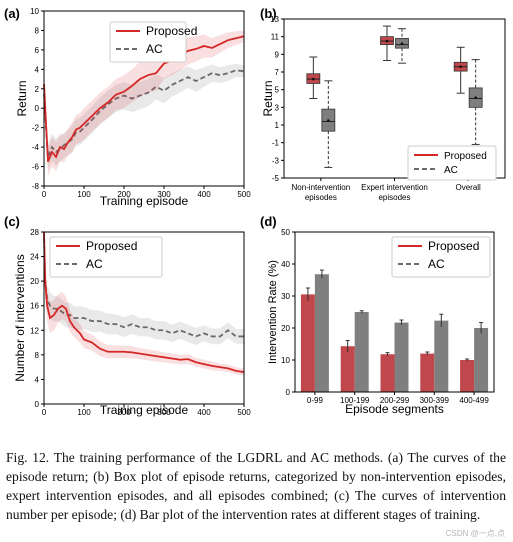  What do you see at coordinates (37, 404) in the screenshot?
I see `y-tick-label-c: 0` at bounding box center [37, 404].